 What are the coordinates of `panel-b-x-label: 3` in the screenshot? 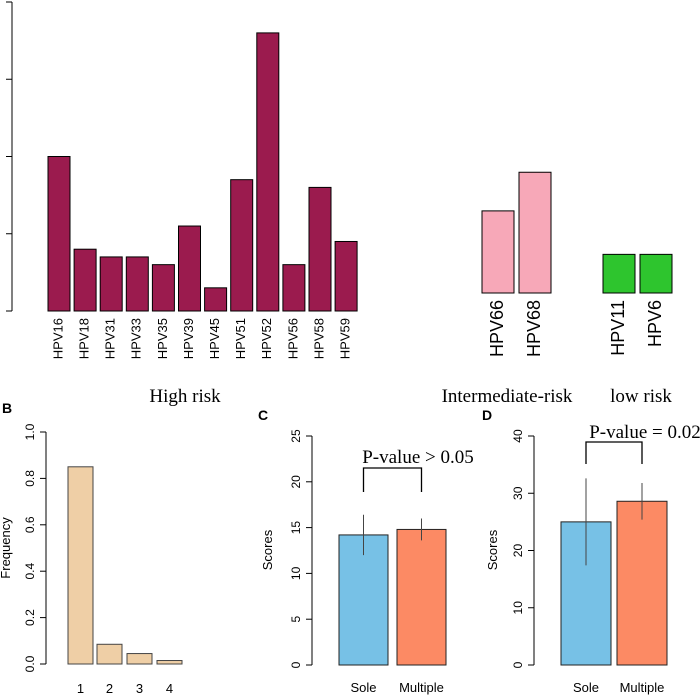 It's located at (139, 688).